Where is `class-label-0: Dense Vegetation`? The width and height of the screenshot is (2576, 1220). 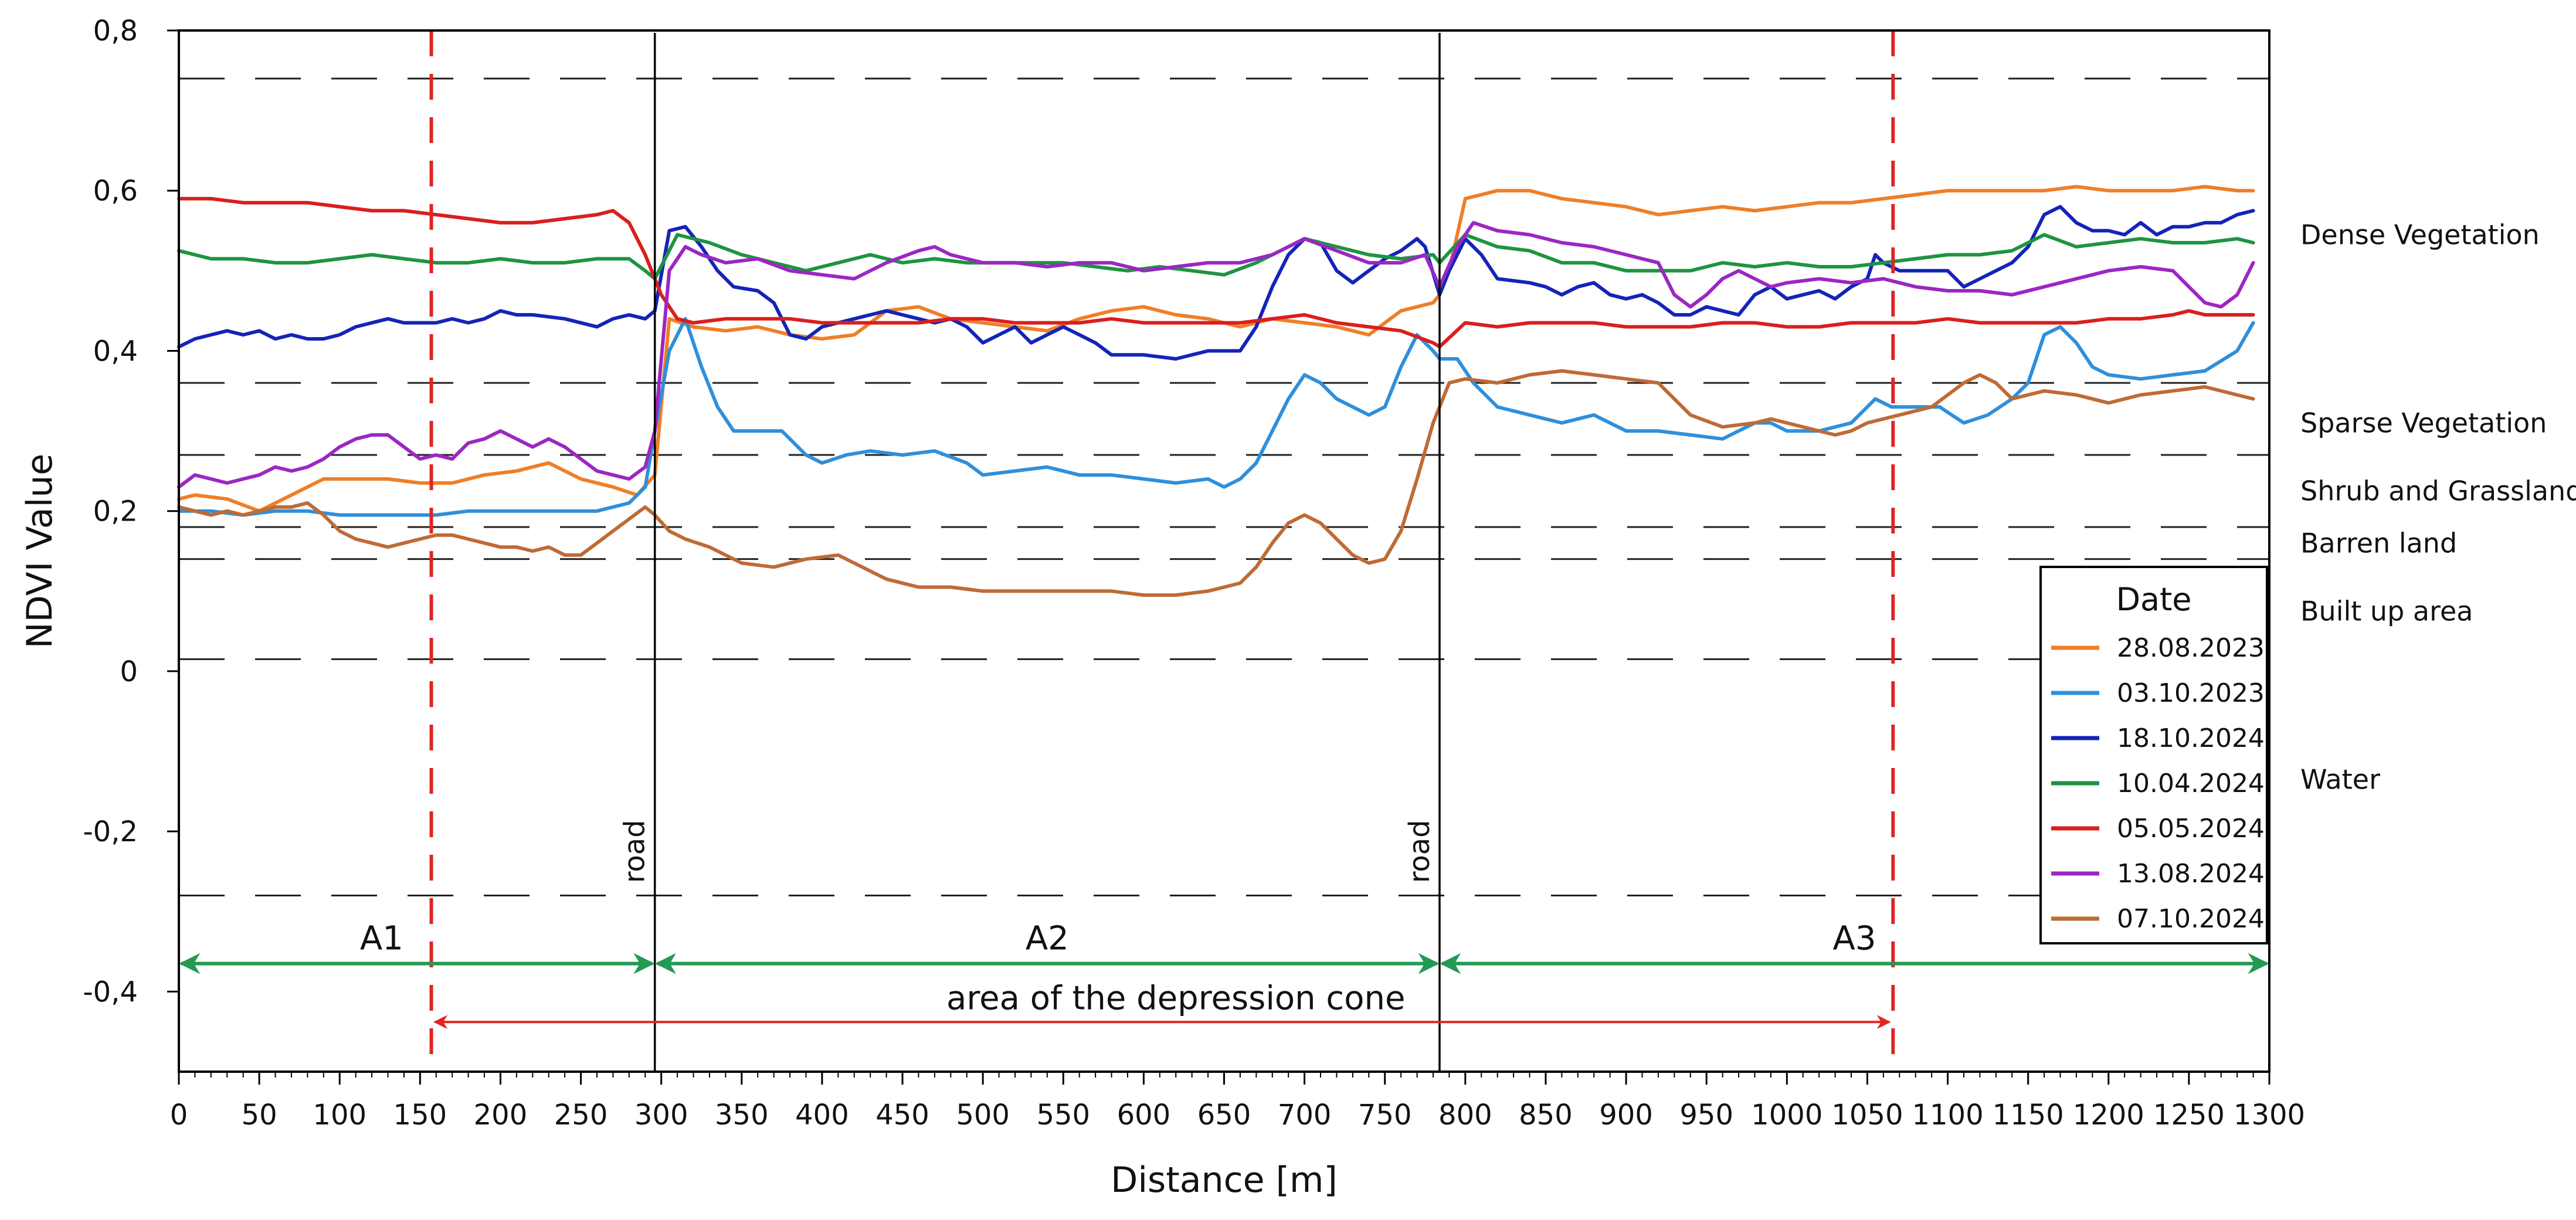 class-label-0: Dense Vegetation is located at coordinates (2420, 234).